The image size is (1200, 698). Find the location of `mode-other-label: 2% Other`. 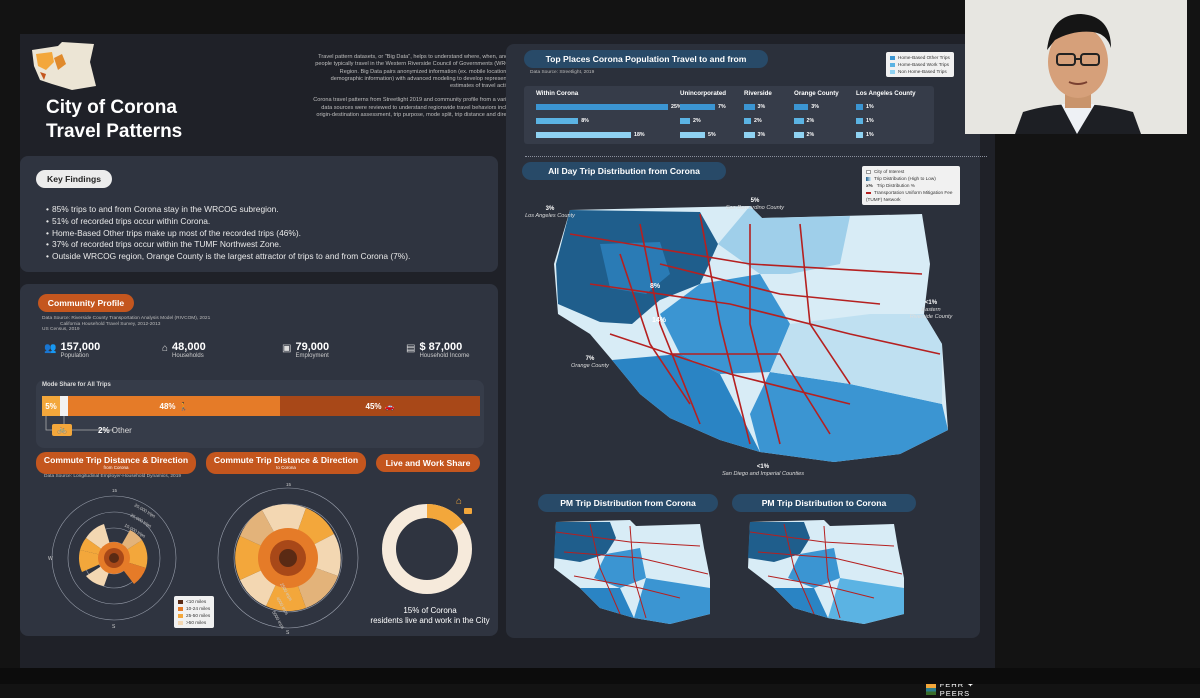

mode-other-label: 2% Other is located at coordinates (115, 430).